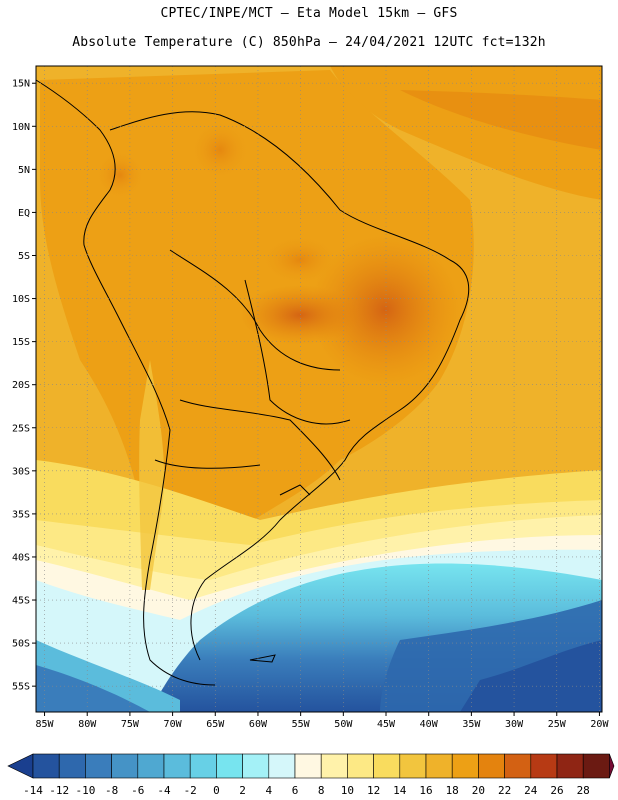  What do you see at coordinates (295, 790) in the screenshot?
I see `colorbar-label: 6` at bounding box center [295, 790].